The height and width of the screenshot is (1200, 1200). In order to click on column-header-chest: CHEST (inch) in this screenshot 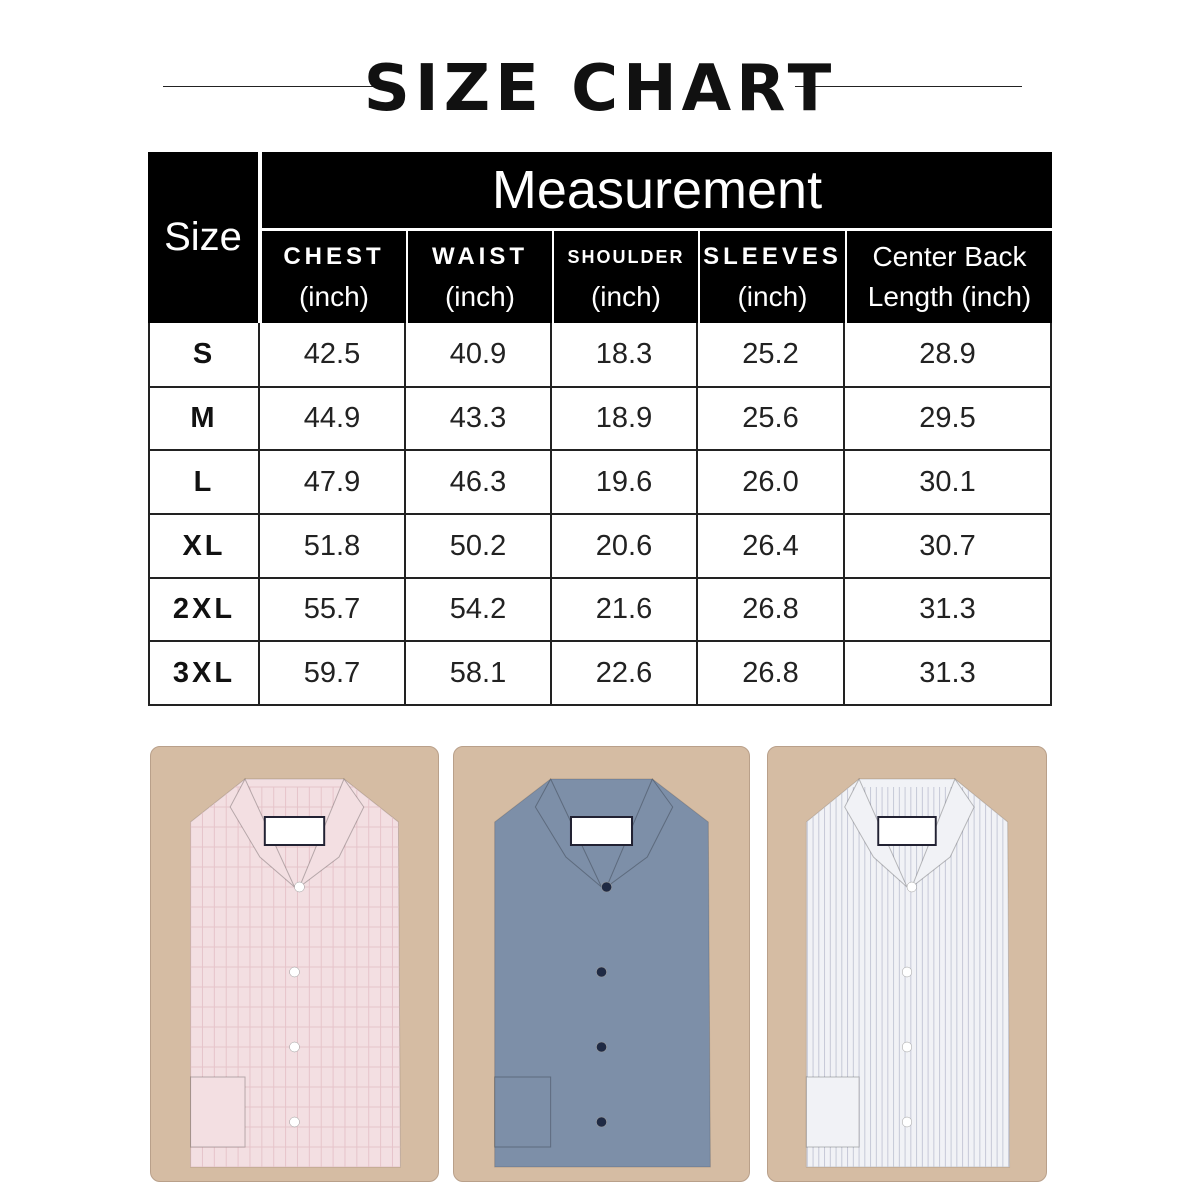, I will do `click(334, 277)`.